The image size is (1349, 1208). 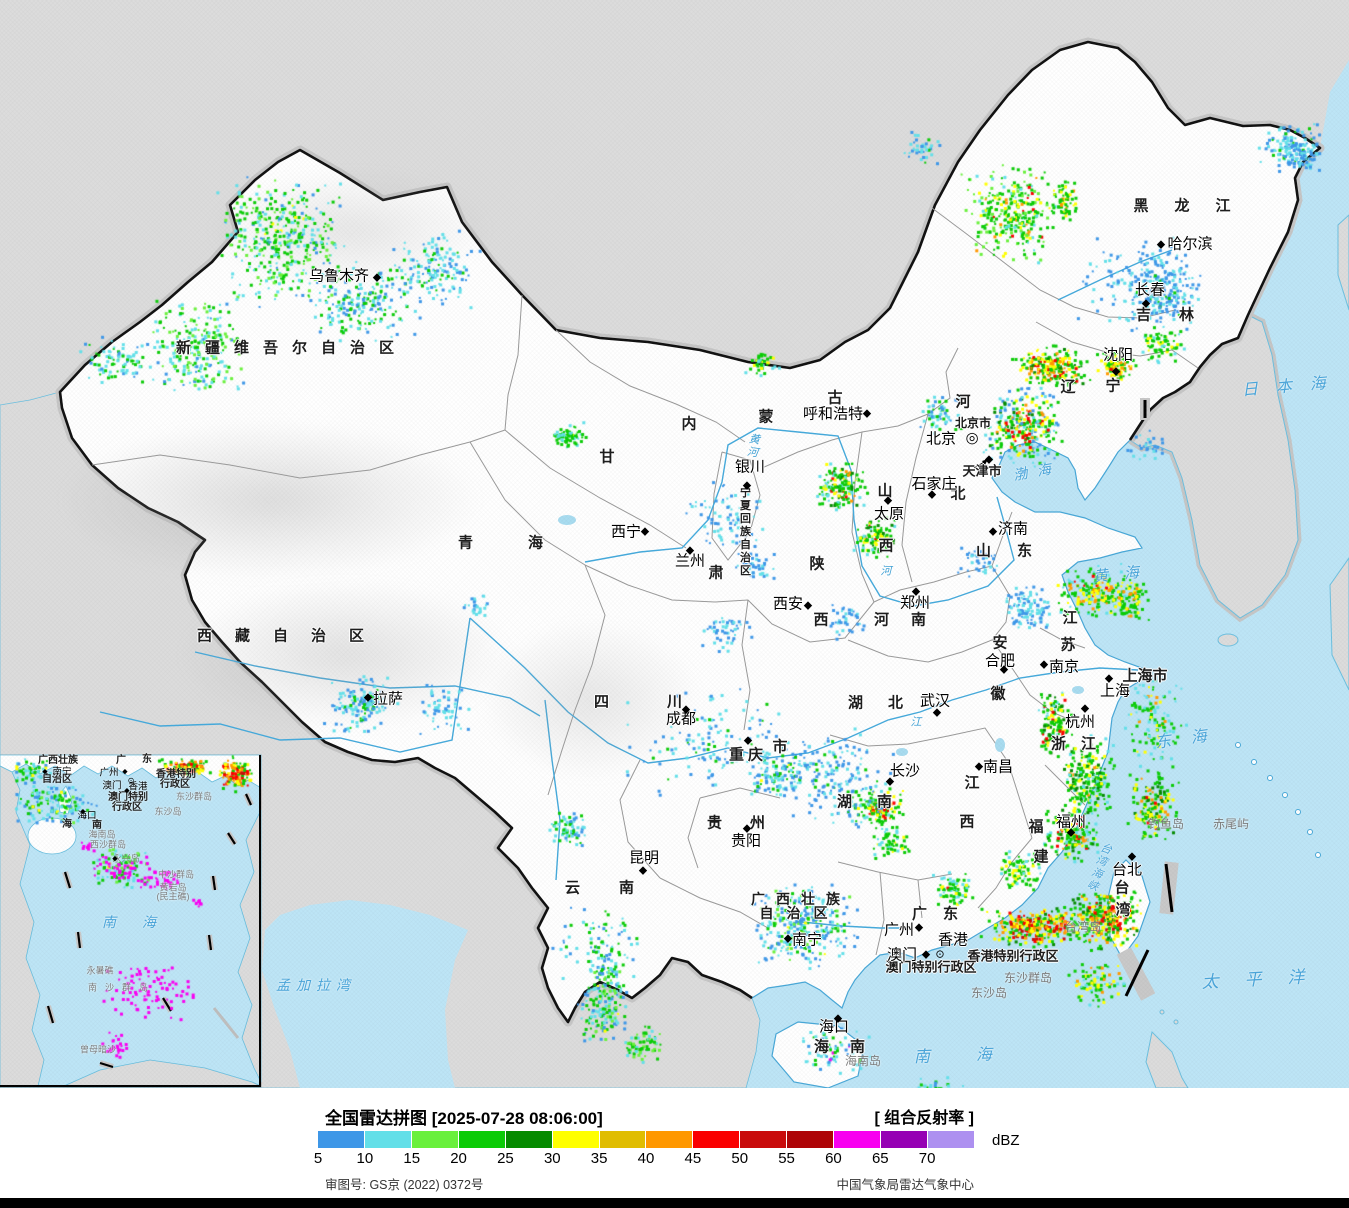 What do you see at coordinates (927, 1158) in the screenshot?
I see `tick-70: 70` at bounding box center [927, 1158].